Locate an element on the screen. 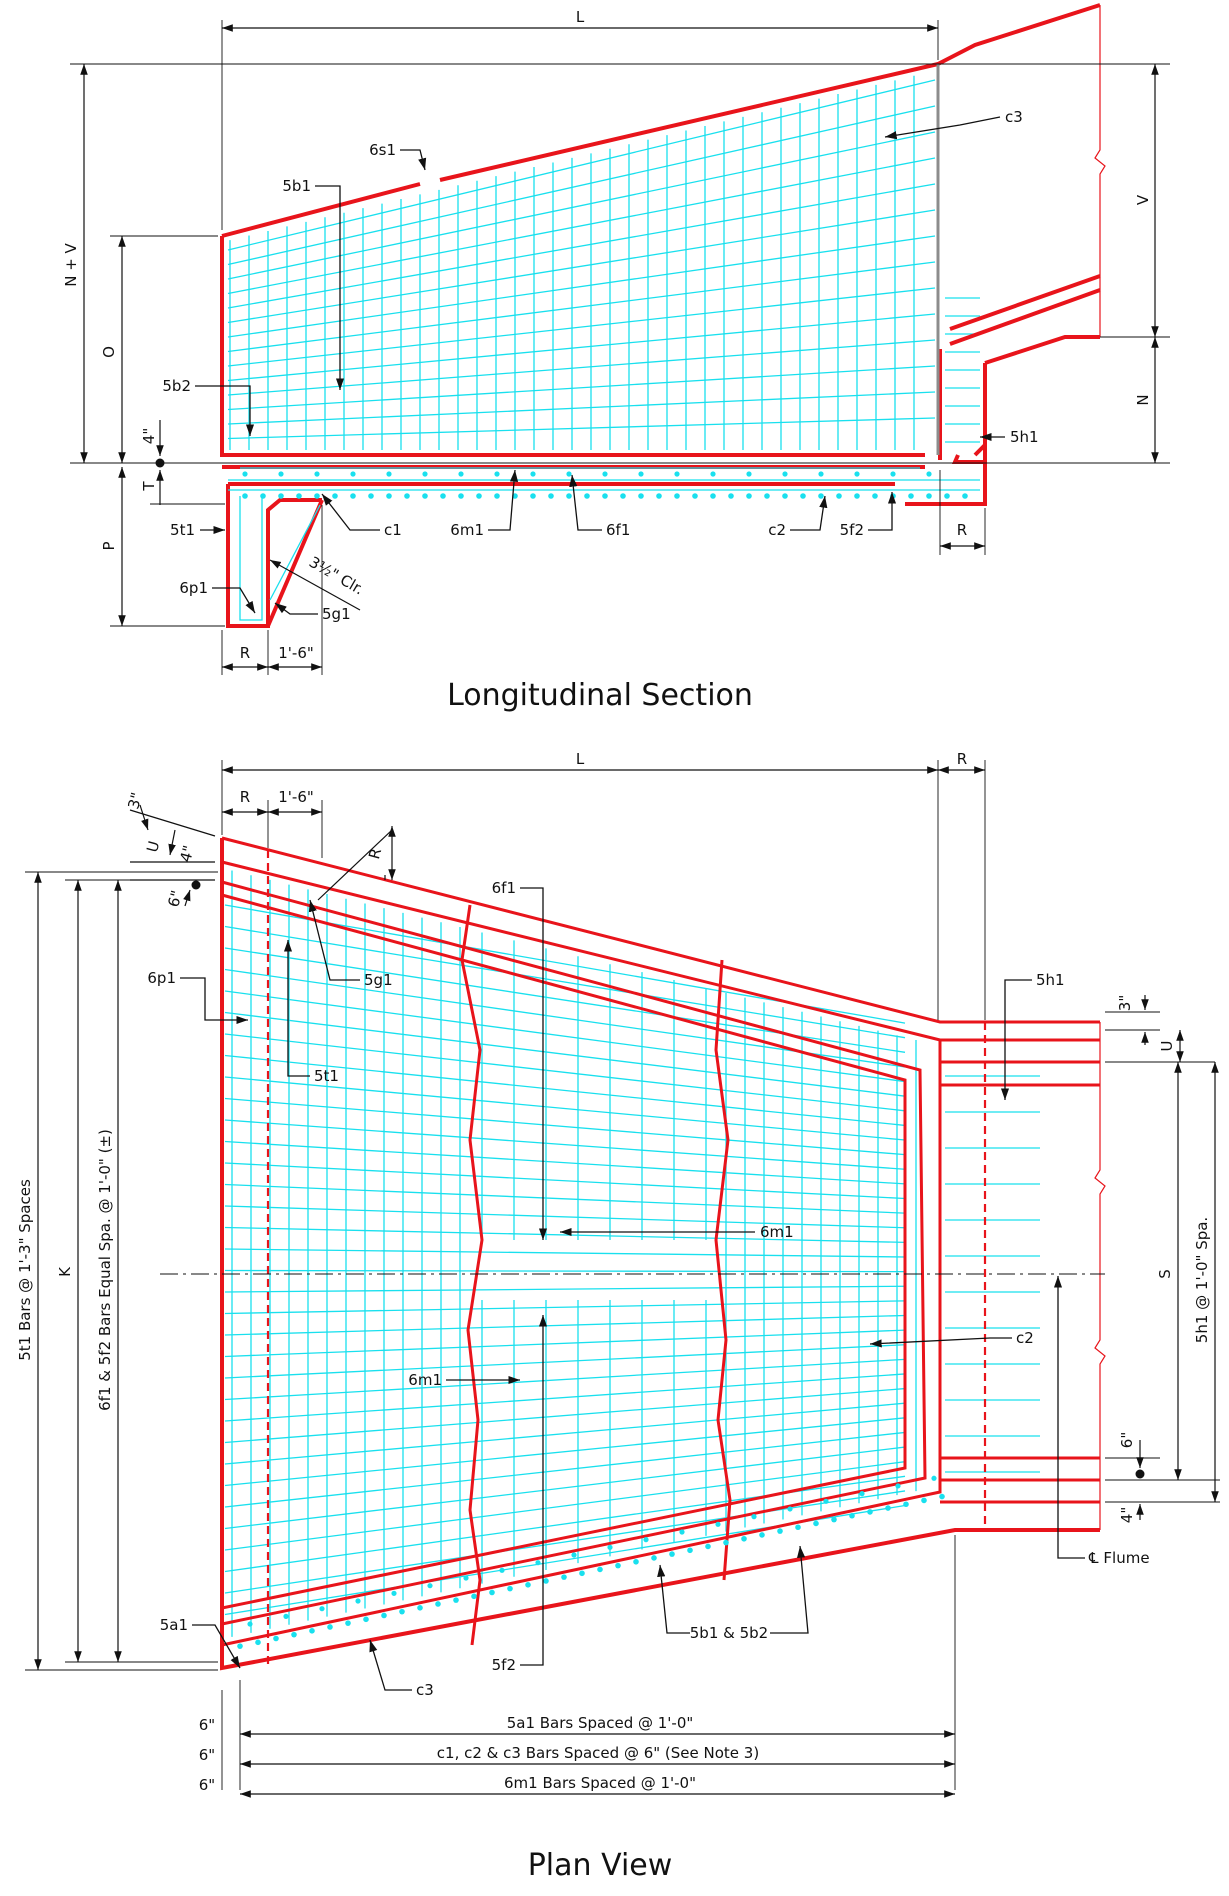  plan-label-5h1: 5h1 is located at coordinates (1050, 980).